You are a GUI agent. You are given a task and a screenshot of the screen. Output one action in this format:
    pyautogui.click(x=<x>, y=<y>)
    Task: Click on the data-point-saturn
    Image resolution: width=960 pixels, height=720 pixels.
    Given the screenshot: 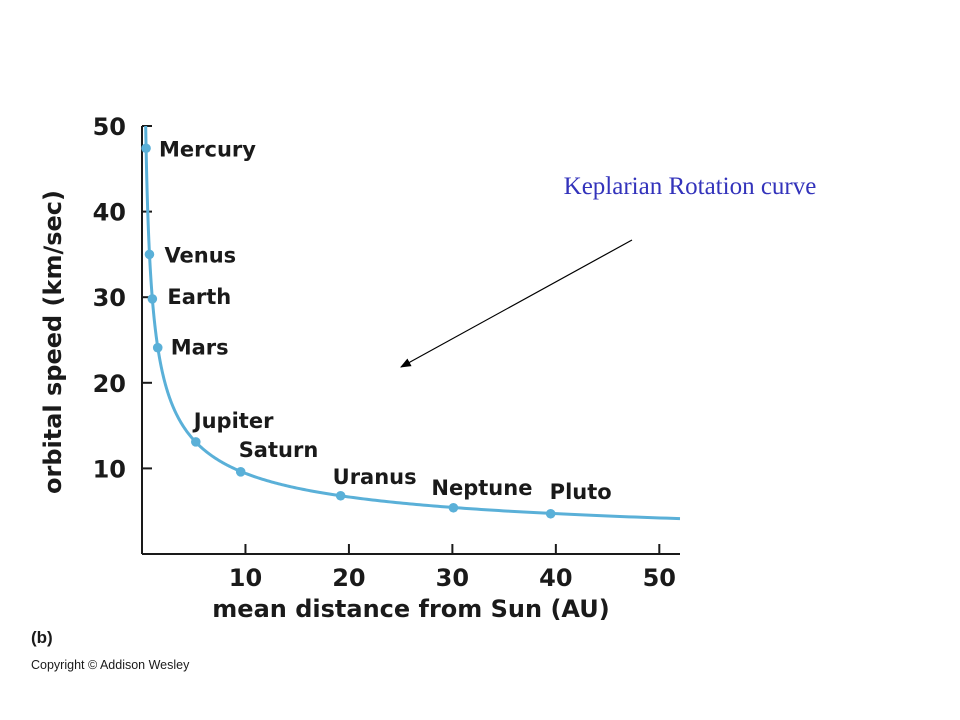 What is the action you would take?
    pyautogui.click(x=240, y=472)
    